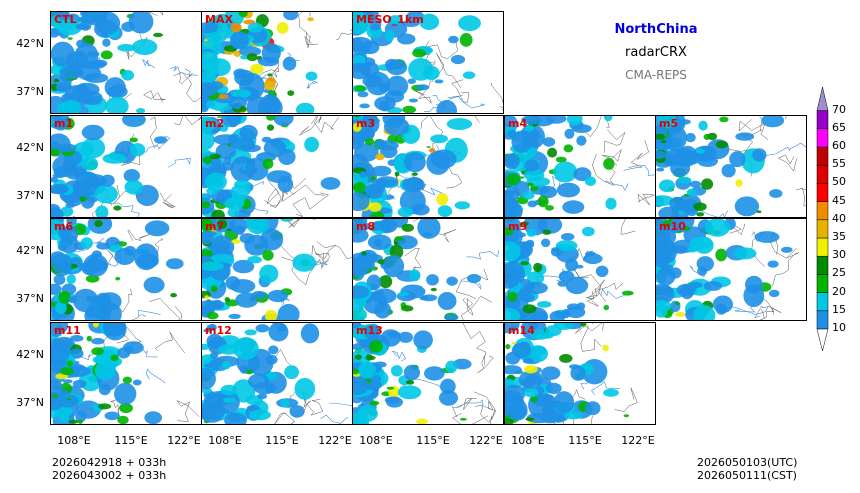 This screenshot has width=860, height=493. I want to click on region-title: NorthChina, so click(656, 29).